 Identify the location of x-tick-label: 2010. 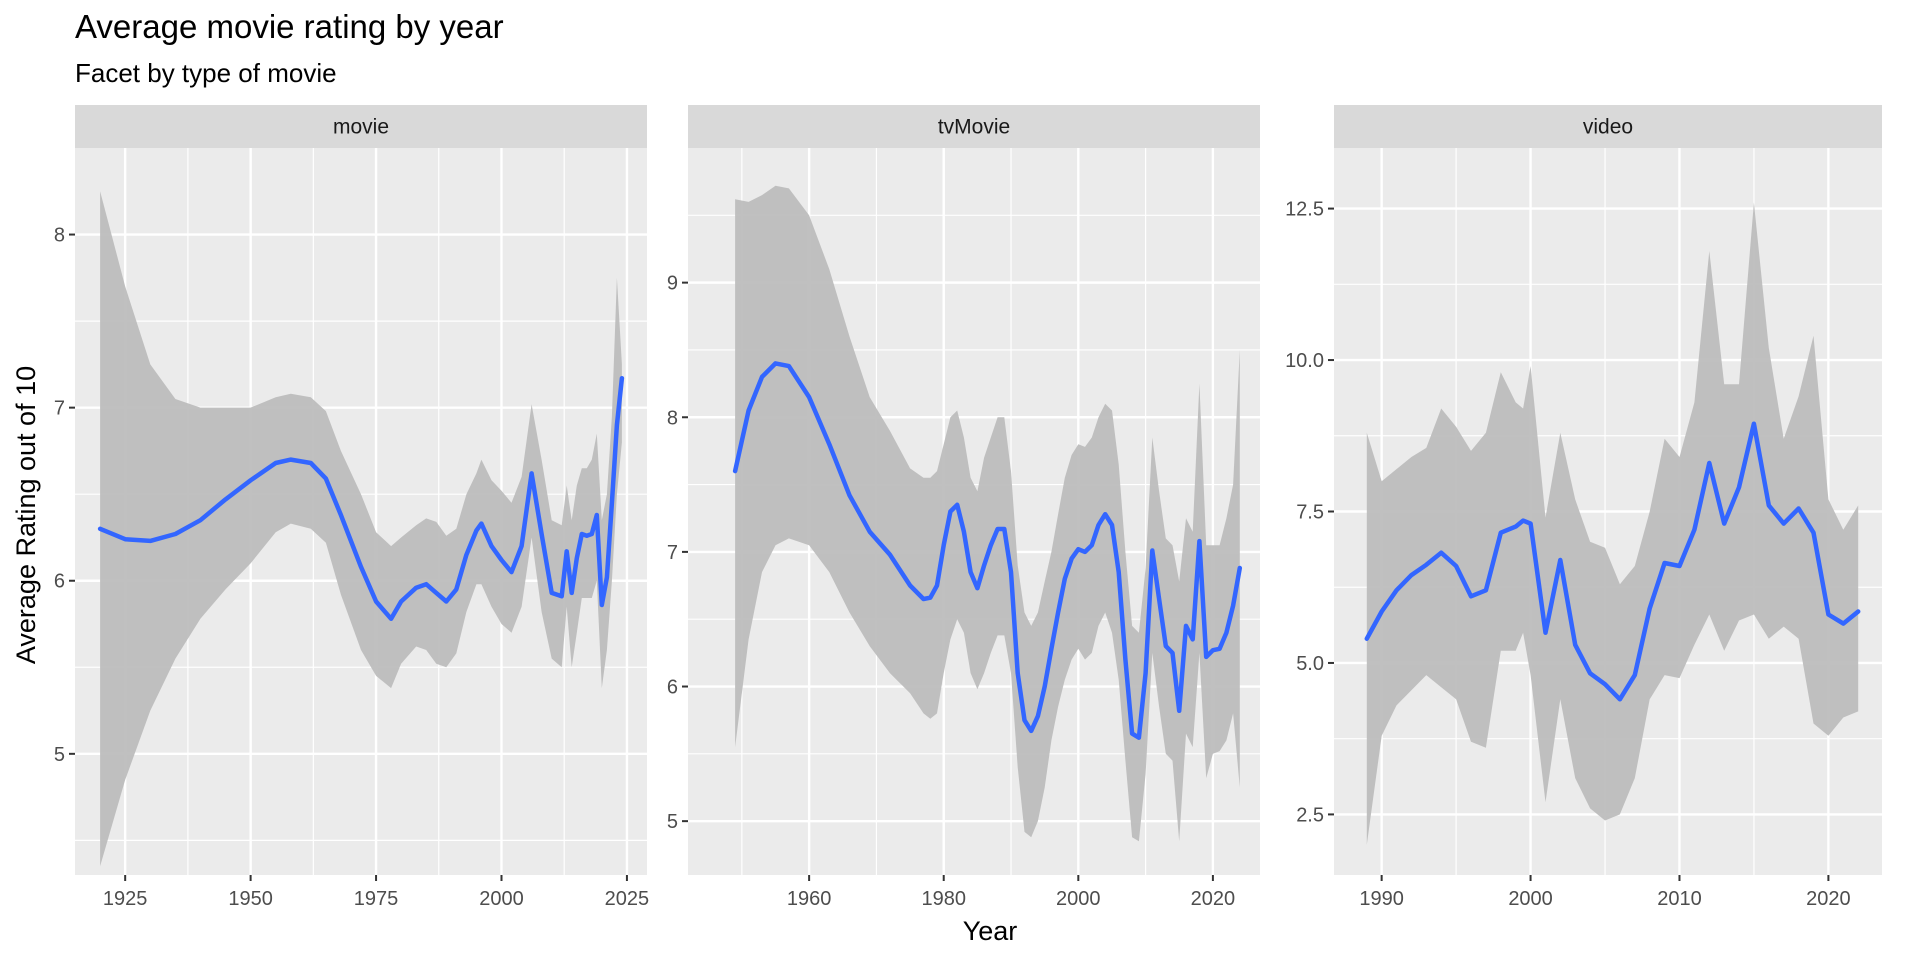
(1679, 899).